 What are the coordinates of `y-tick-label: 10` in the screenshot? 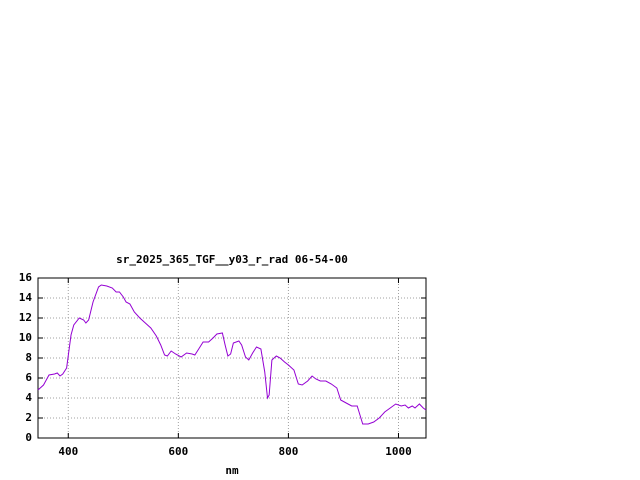 It's located at (25, 337).